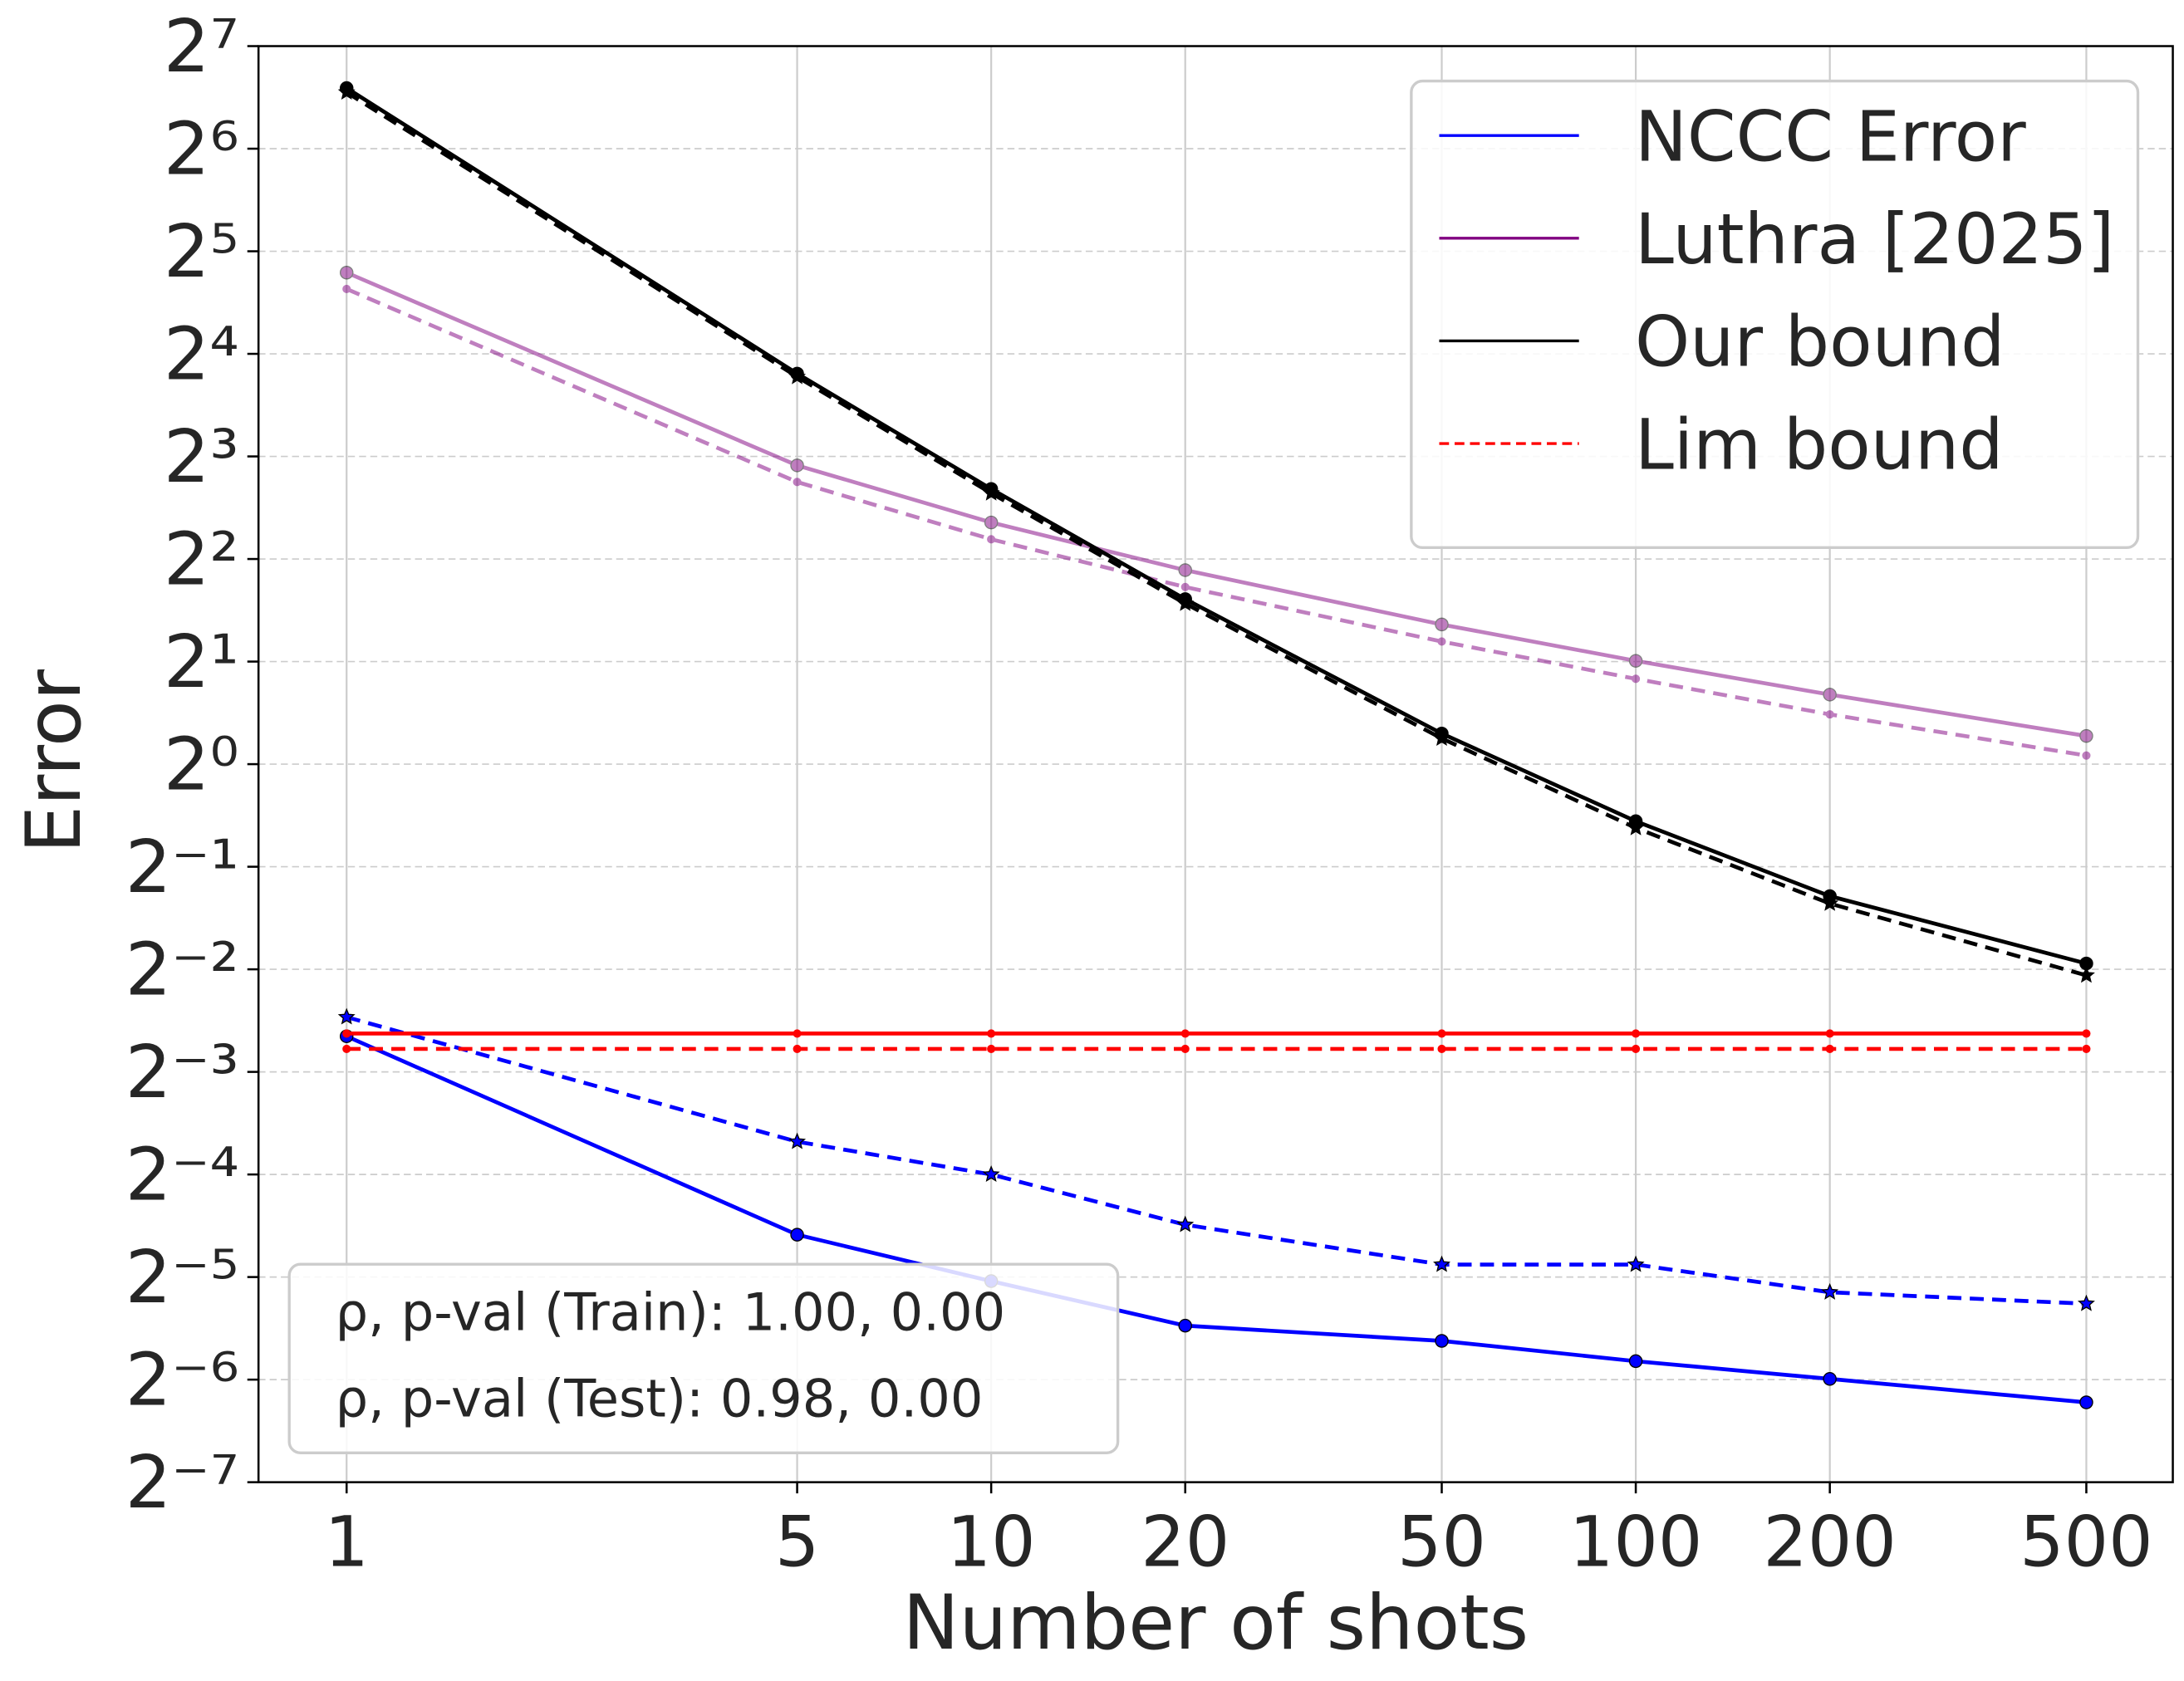  Describe the element at coordinates (182, 1277) in the screenshot. I see `y-tick-label: 2⁻⁵` at that location.